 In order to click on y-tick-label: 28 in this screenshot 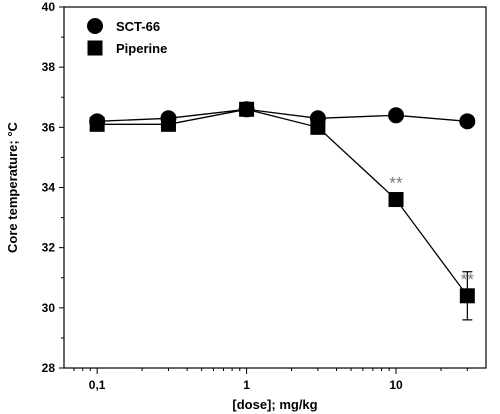, I will do `click(49, 368)`.